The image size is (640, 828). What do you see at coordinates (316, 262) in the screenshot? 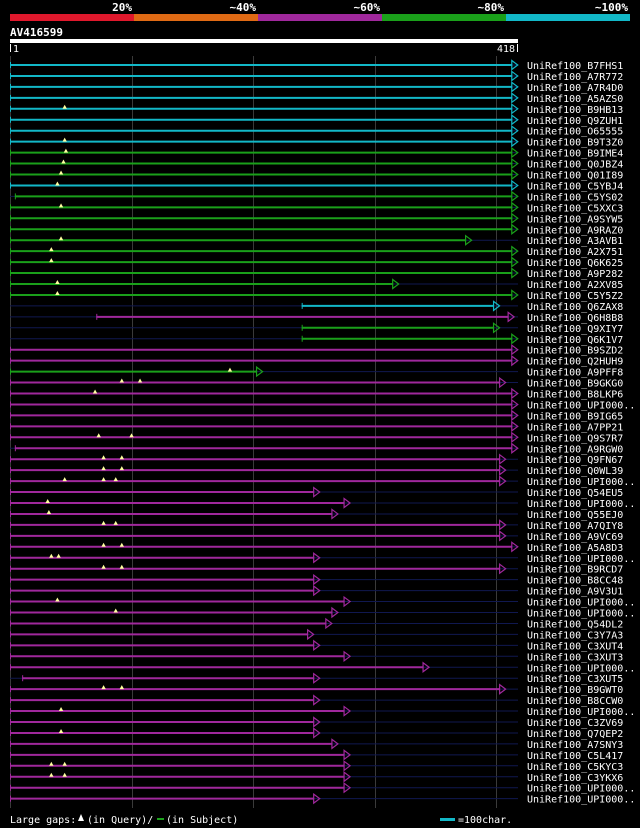
I see `hit-row: UniRef100_Q6K625` at bounding box center [316, 262].